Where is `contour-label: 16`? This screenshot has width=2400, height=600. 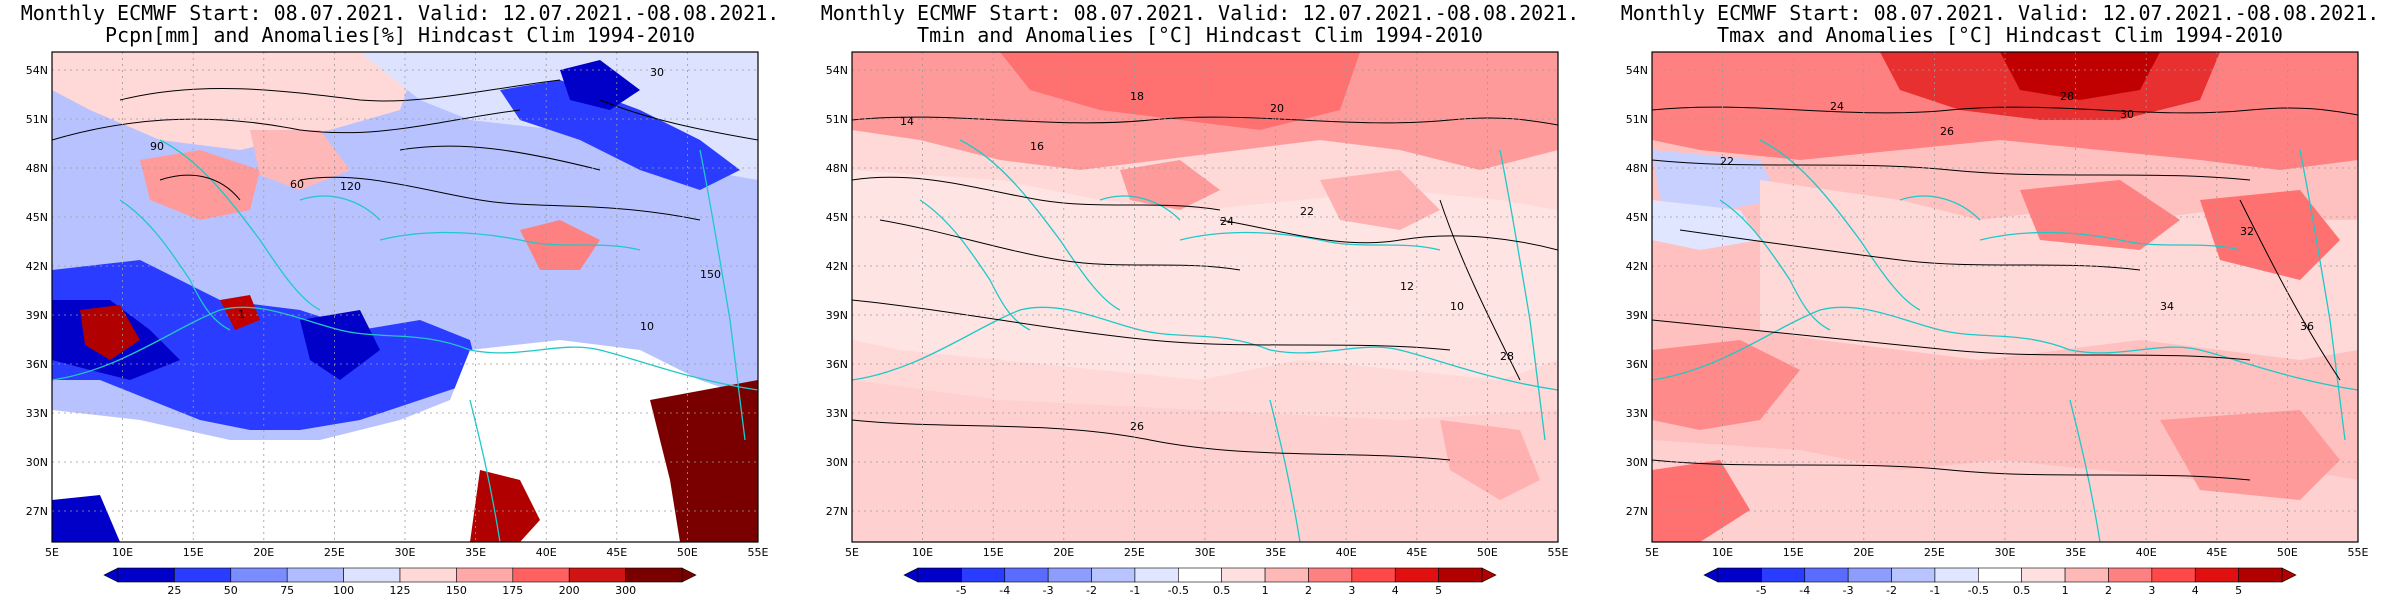
contour-label: 16 is located at coordinates (1037, 146).